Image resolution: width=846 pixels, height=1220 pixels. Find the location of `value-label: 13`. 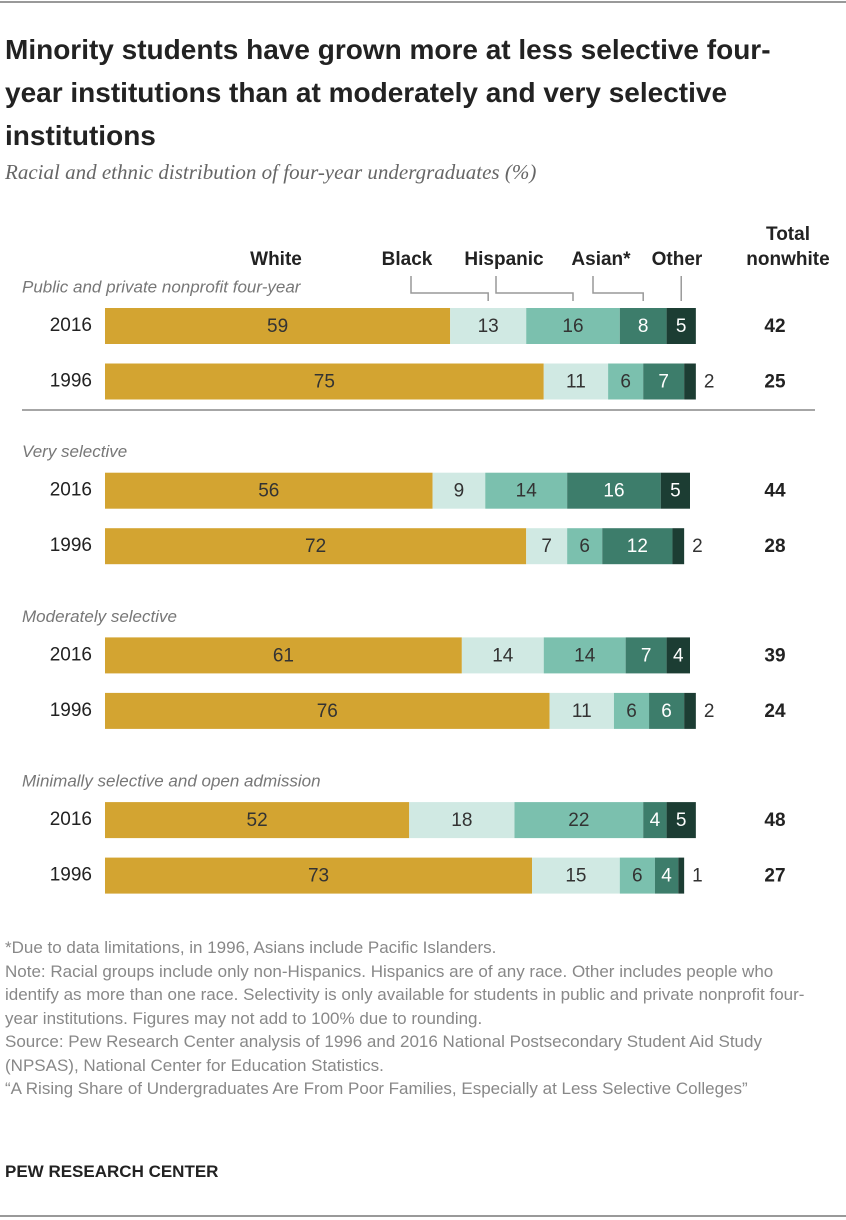

value-label: 13 is located at coordinates (488, 326).